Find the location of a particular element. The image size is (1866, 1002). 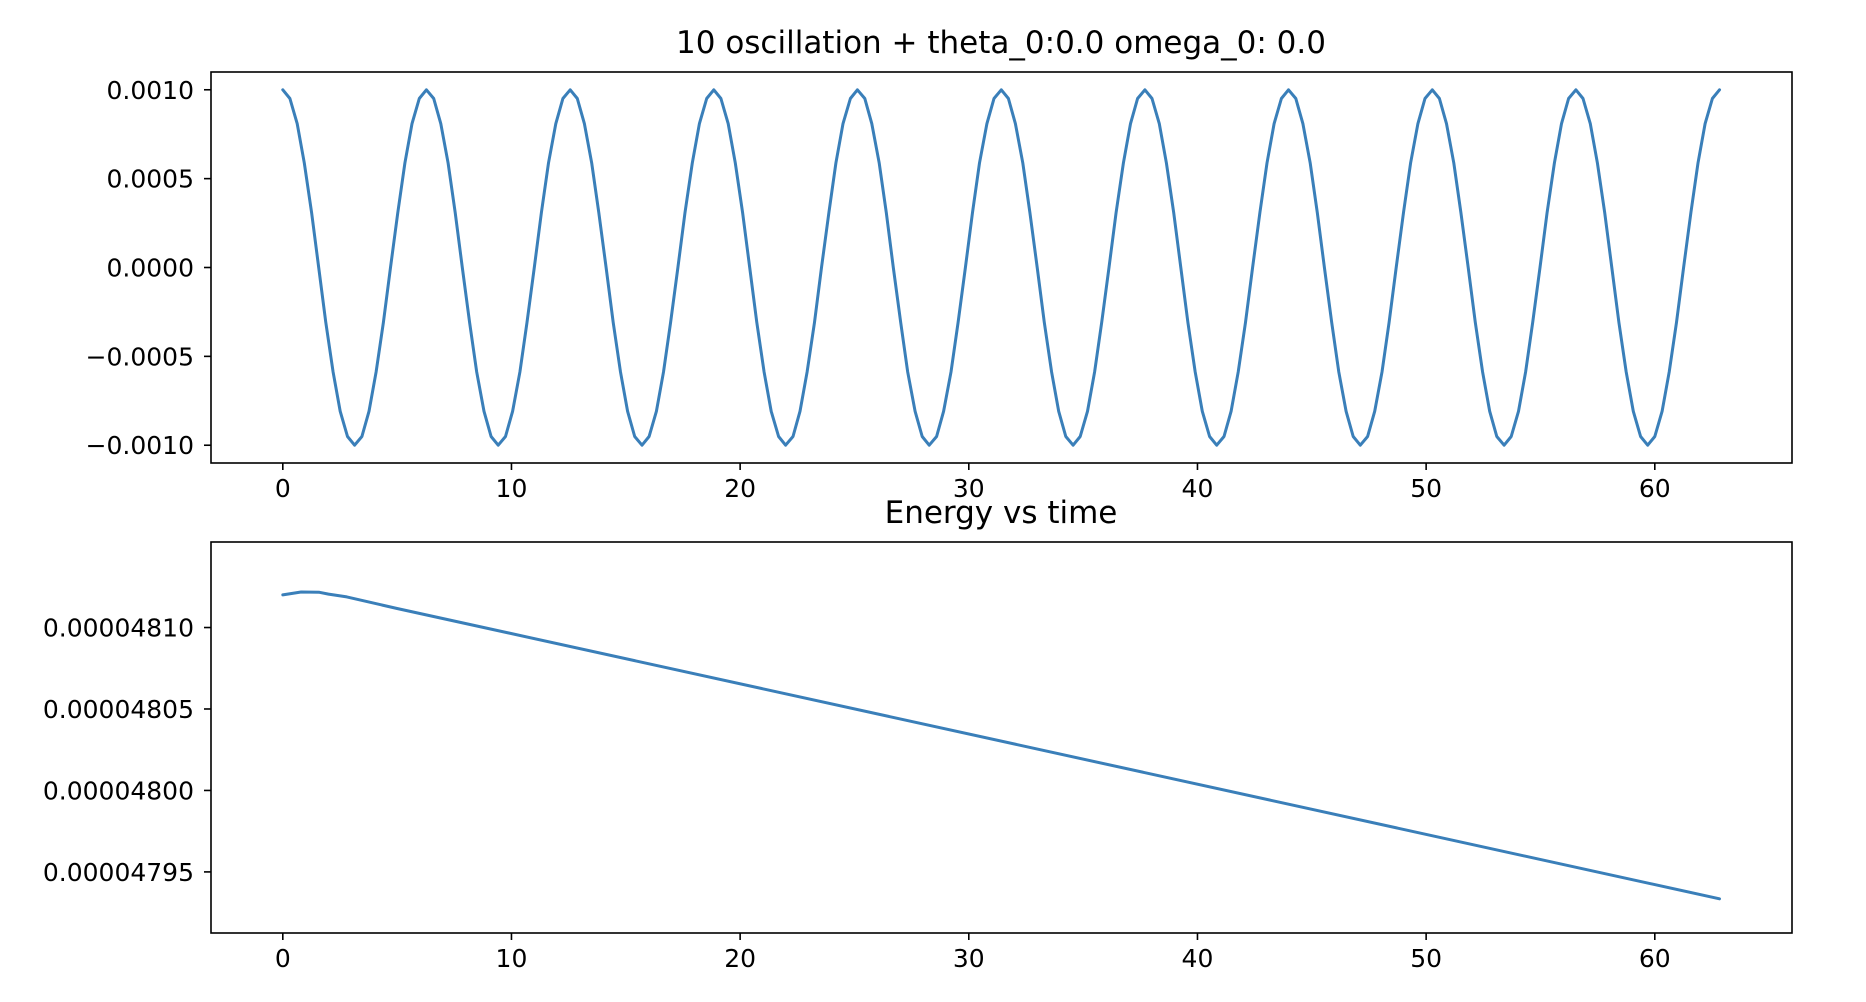

energy-x-tick-label: 10 is located at coordinates (512, 958).